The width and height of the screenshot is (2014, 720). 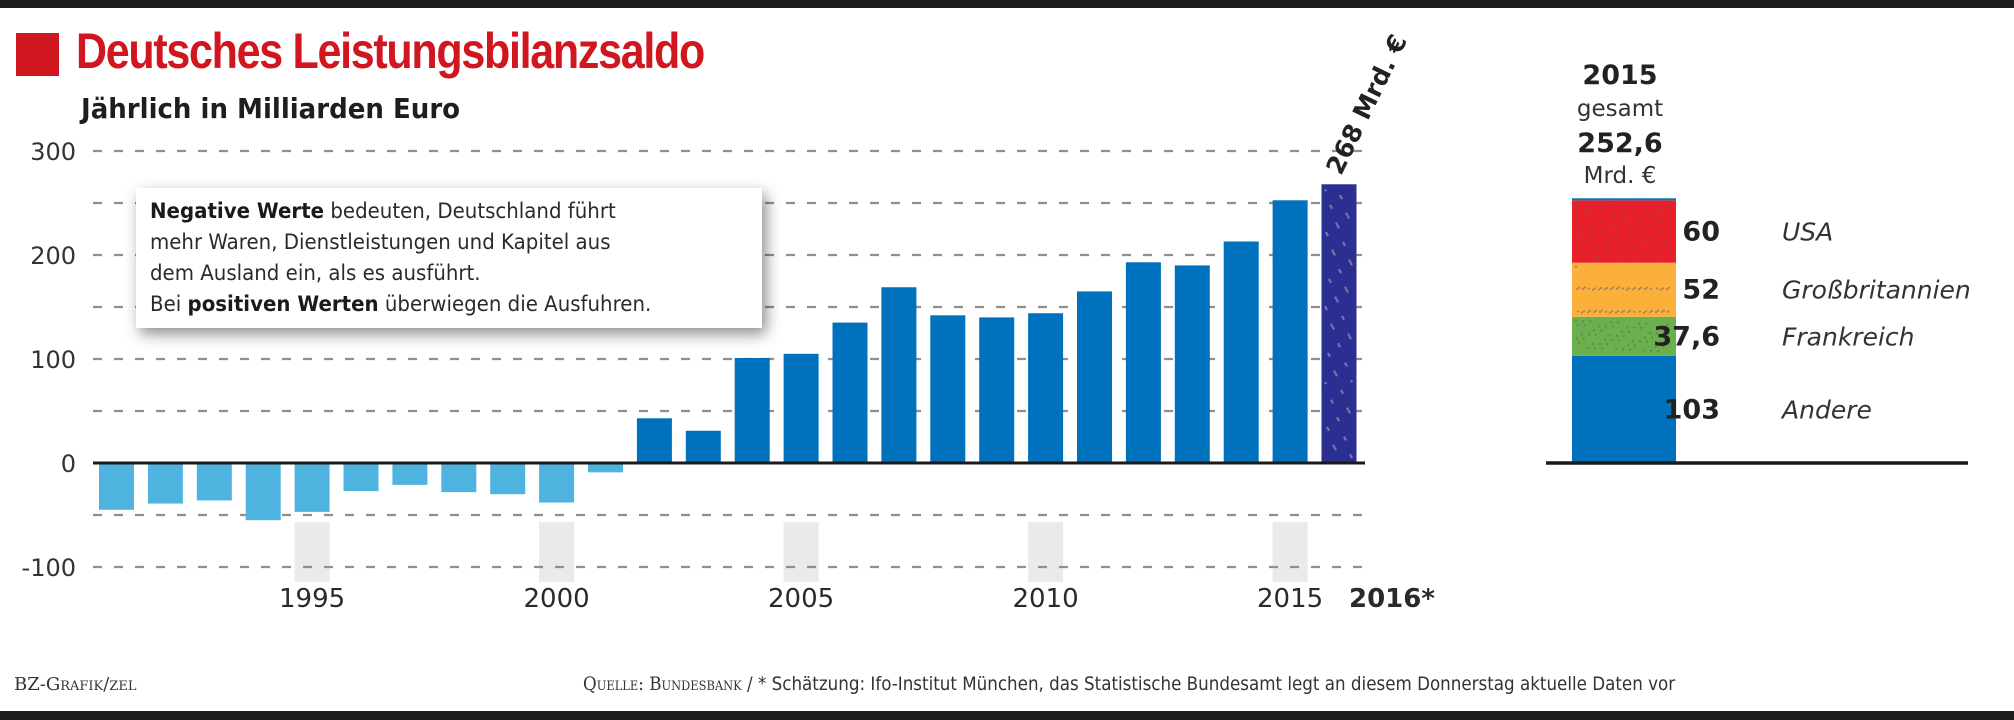 What do you see at coordinates (508, 479) in the screenshot?
I see `bar-1999` at bounding box center [508, 479].